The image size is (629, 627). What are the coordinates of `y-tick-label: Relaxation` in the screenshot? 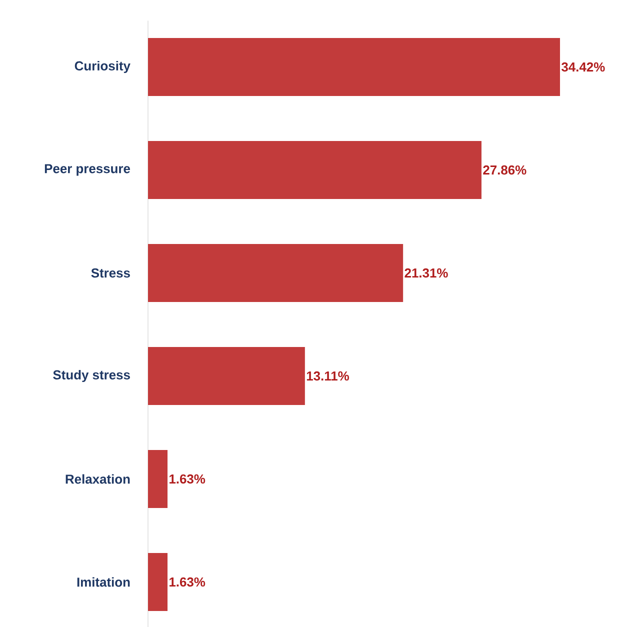 It's located at (98, 479).